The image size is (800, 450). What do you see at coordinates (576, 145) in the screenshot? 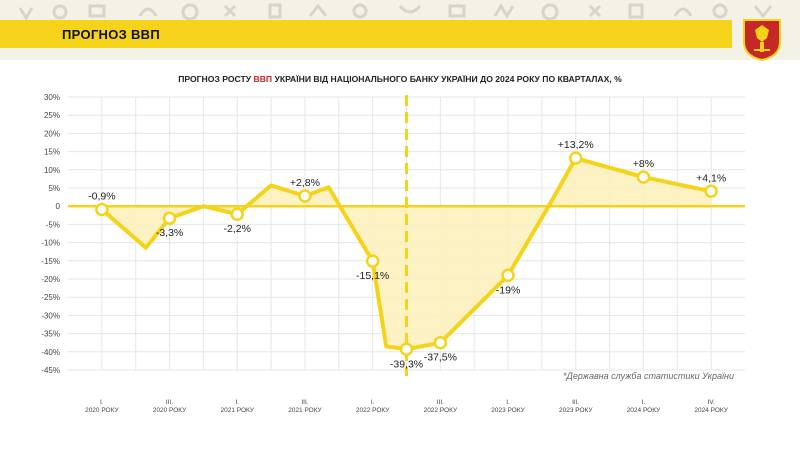
I see `data-label: +13,2%` at bounding box center [576, 145].